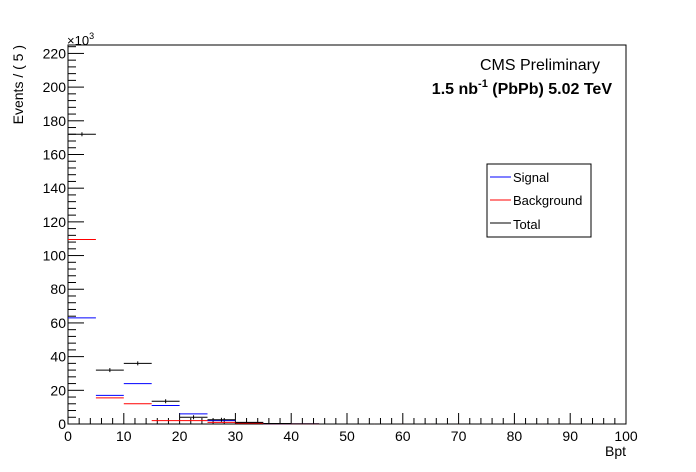 The image size is (696, 472). What do you see at coordinates (55, 188) in the screenshot?
I see `y-tick-label: 140` at bounding box center [55, 188].